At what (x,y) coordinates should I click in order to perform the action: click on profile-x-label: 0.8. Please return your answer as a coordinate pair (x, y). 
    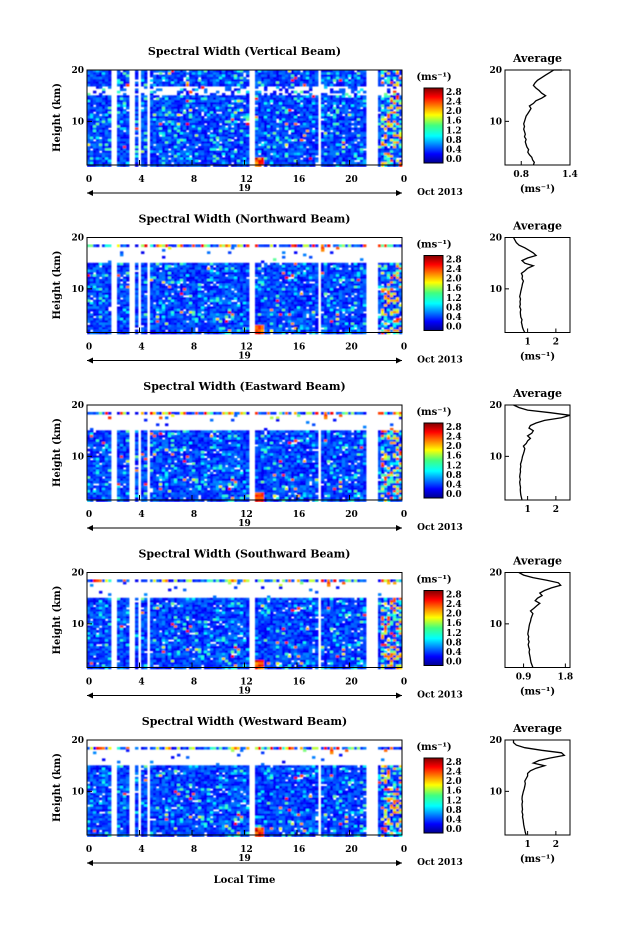
    Looking at the image, I should click on (521, 175).